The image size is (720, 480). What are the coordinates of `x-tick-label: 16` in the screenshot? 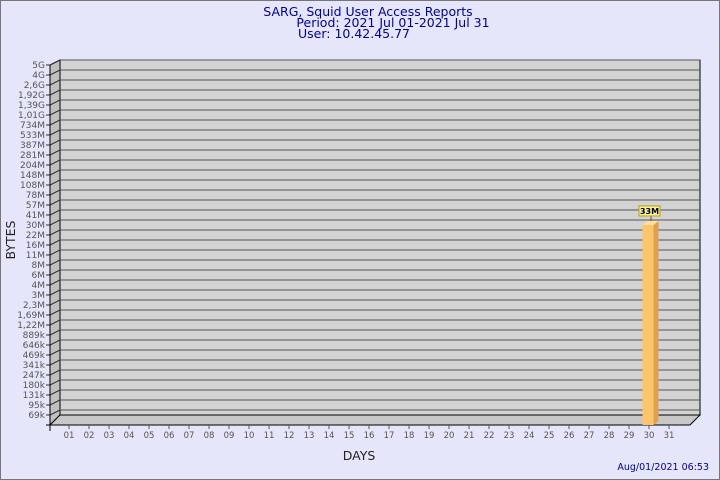 It's located at (369, 436).